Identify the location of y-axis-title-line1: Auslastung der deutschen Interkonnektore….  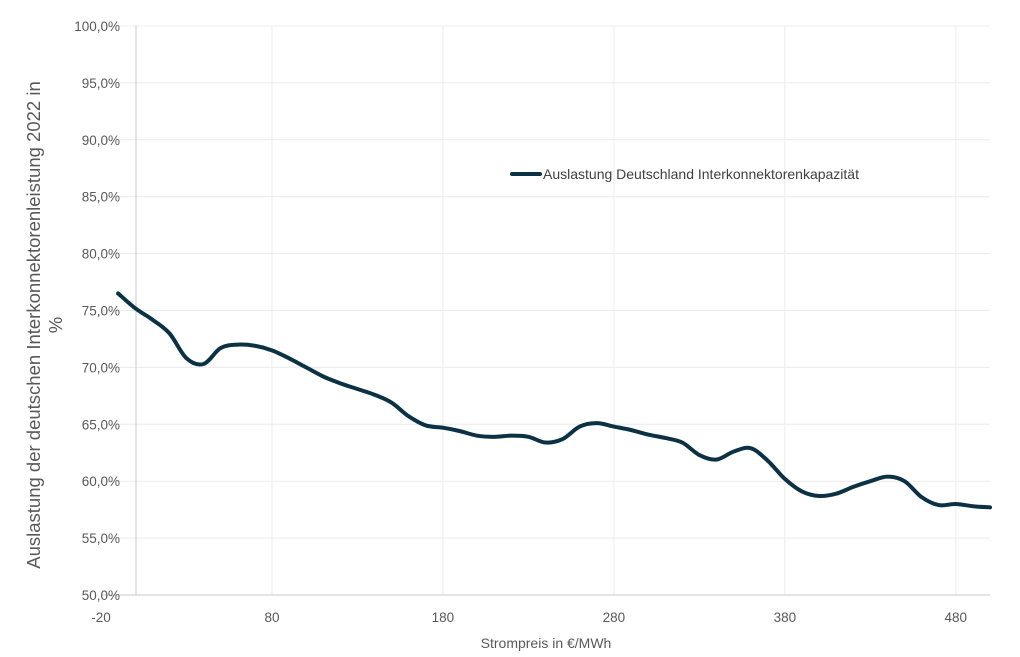
(33, 325).